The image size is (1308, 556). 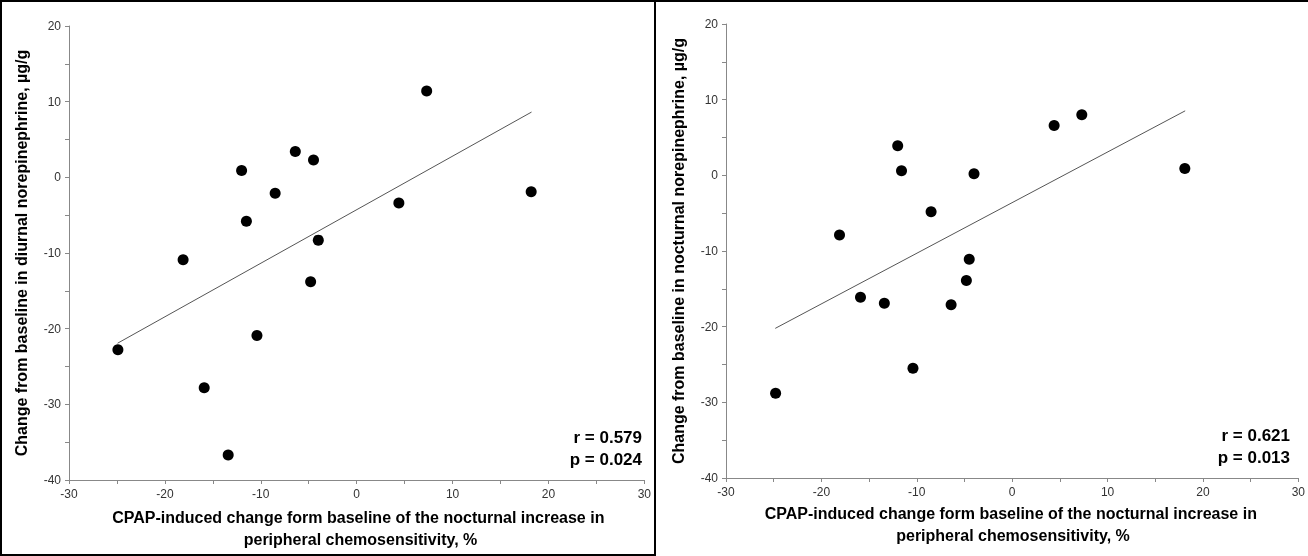 What do you see at coordinates (678, 251) in the screenshot?
I see `y-axis-title: Change from baseline in nocturnal norepinephrine, µg/g` at bounding box center [678, 251].